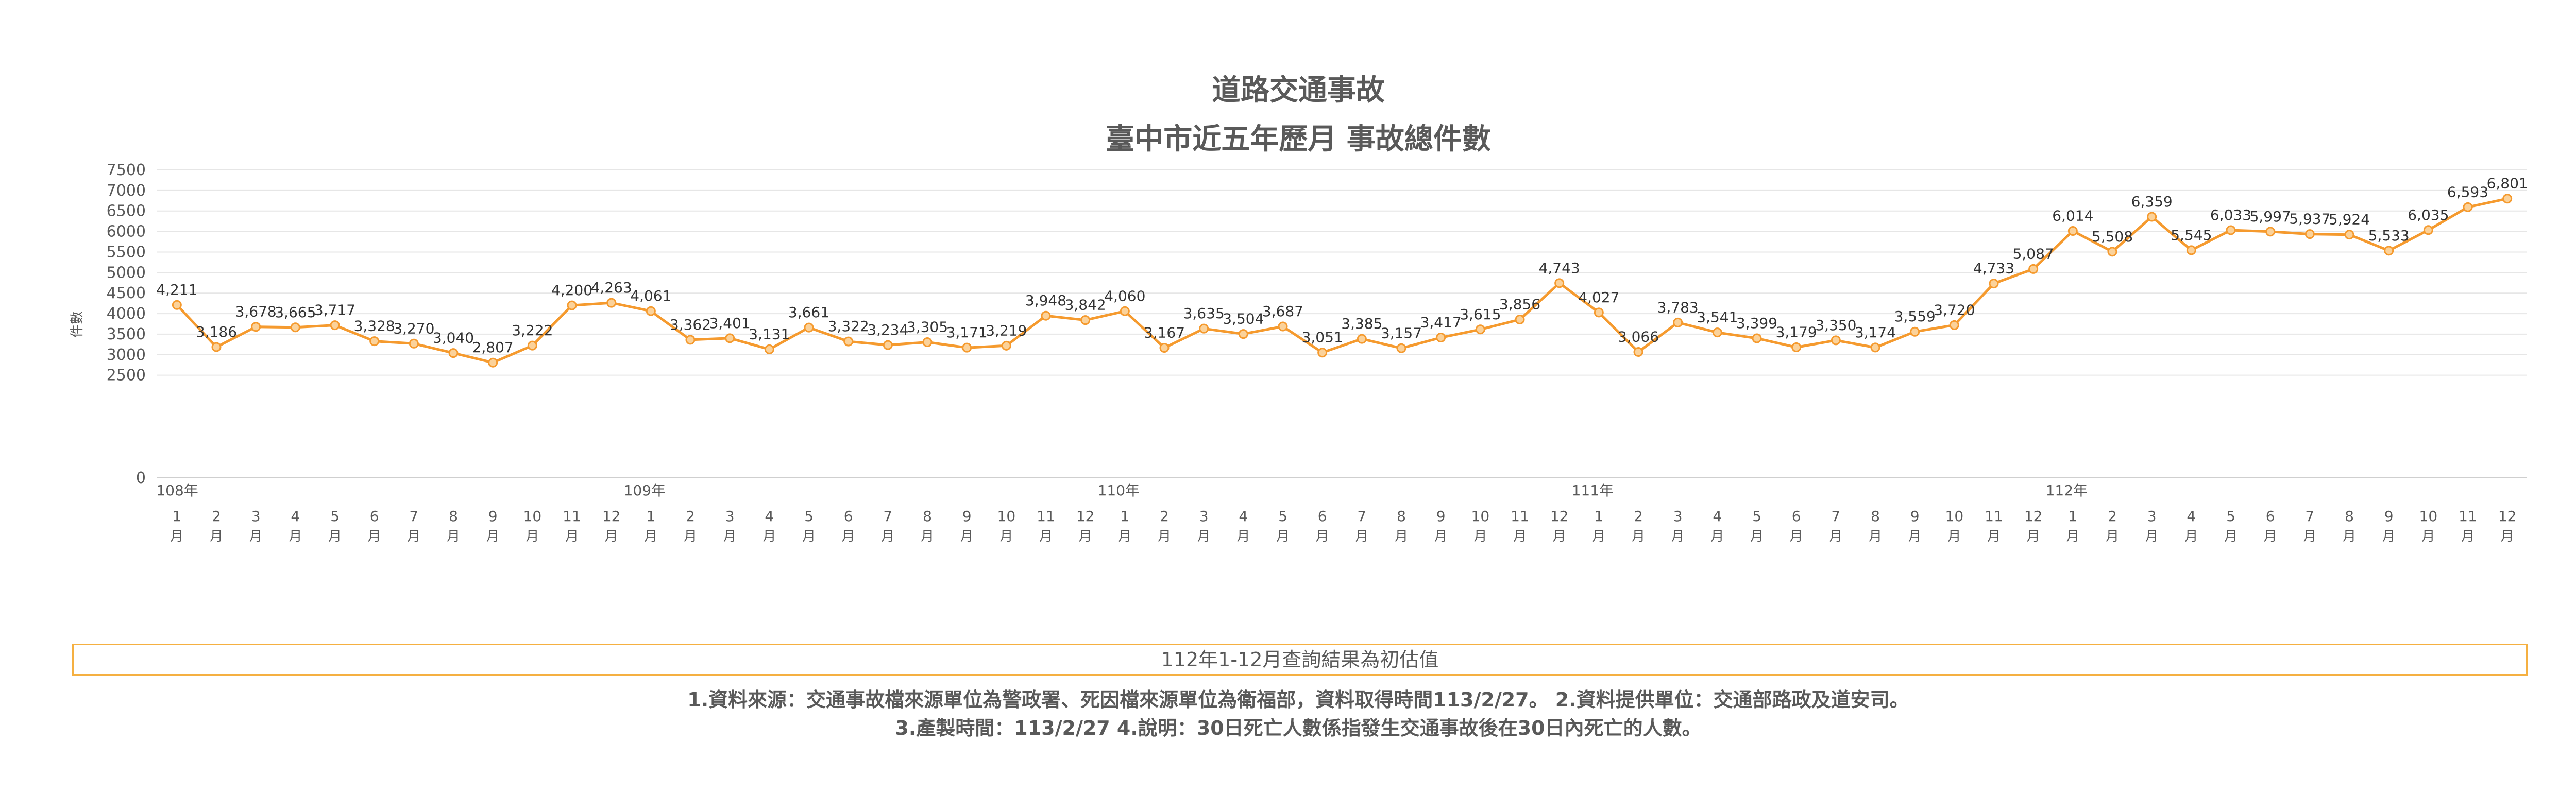 The image size is (2576, 811). I want to click on data-label: 2,807, so click(493, 347).